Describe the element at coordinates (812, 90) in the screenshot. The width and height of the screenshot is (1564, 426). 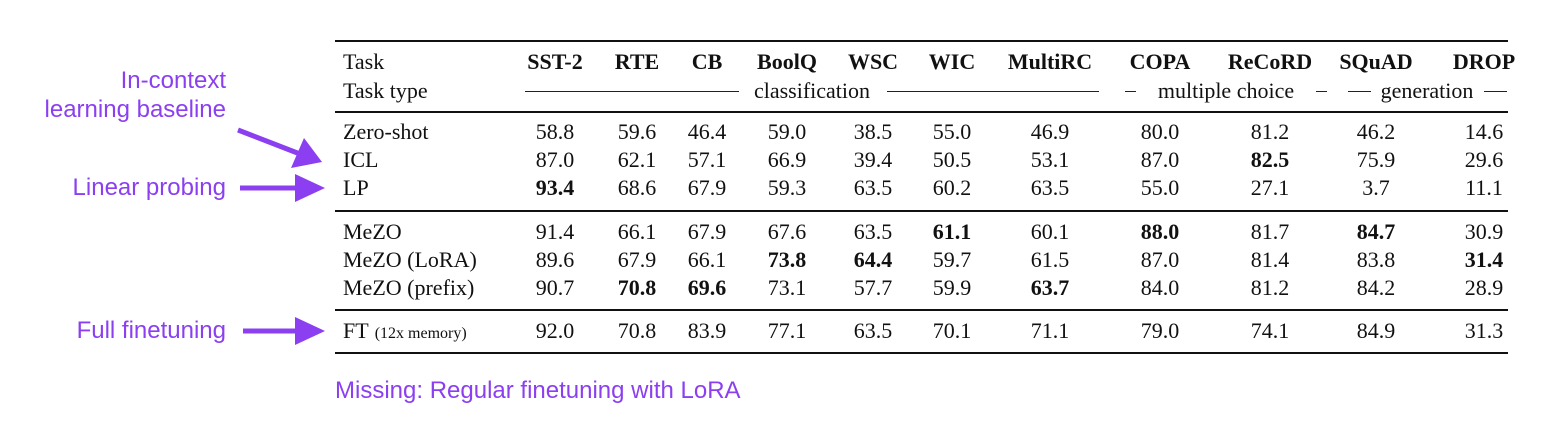
I see `group-classification-label: classification` at that location.